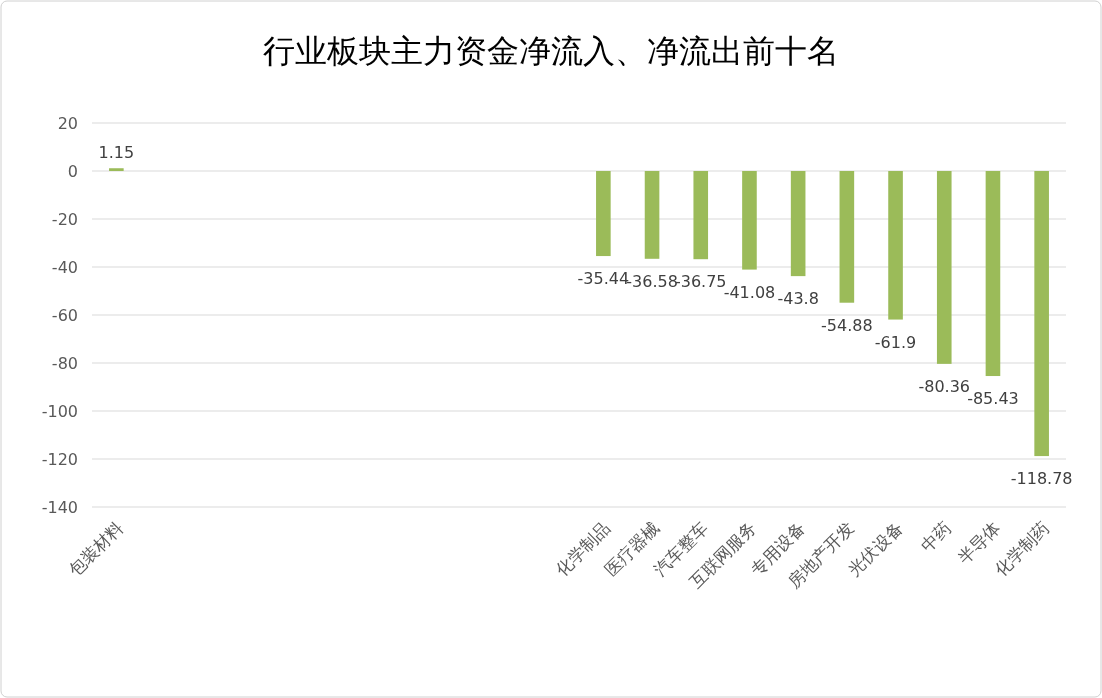  What do you see at coordinates (895, 342) in the screenshot?
I see `data-label: -61.9` at bounding box center [895, 342].